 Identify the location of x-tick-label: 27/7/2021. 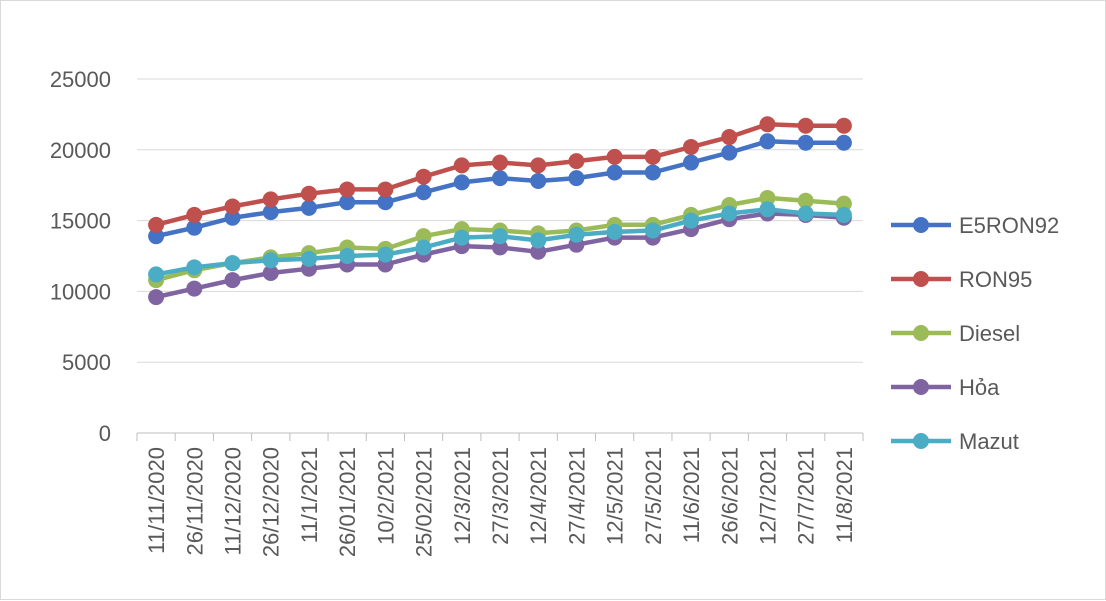
(806, 496).